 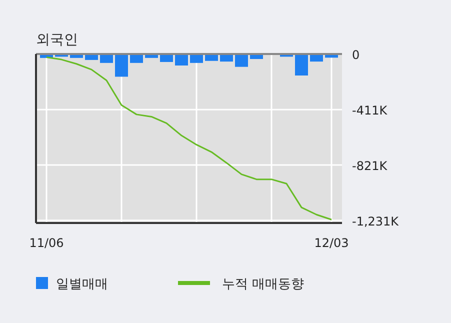 I want to click on y-tick-label: 0, so click(x=356, y=55).